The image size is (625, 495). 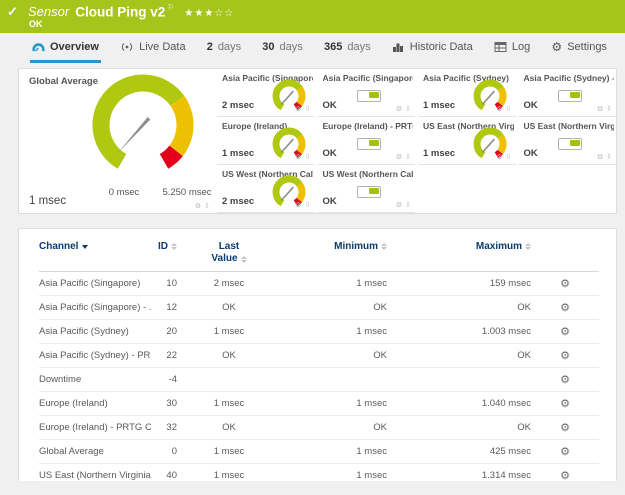 I want to click on last-value-cell, so click(x=229, y=380).